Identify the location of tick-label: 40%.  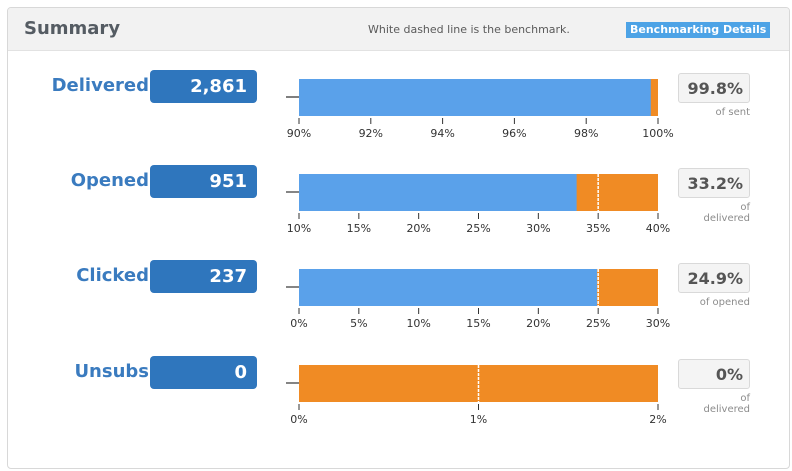
(658, 228).